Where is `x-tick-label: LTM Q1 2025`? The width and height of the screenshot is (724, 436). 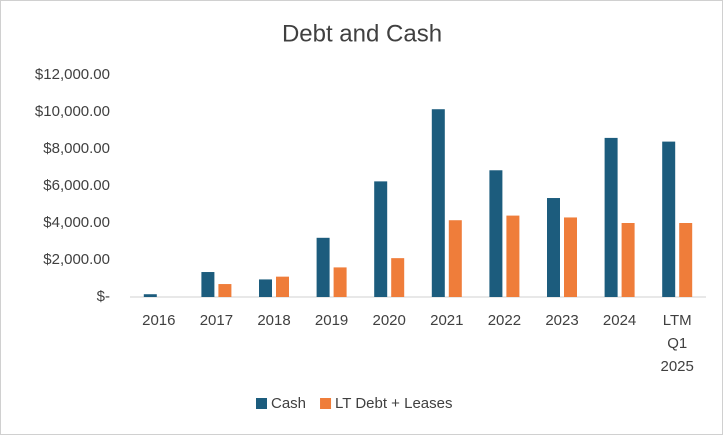
x-tick-label: LTM Q1 2025 is located at coordinates (677, 343).